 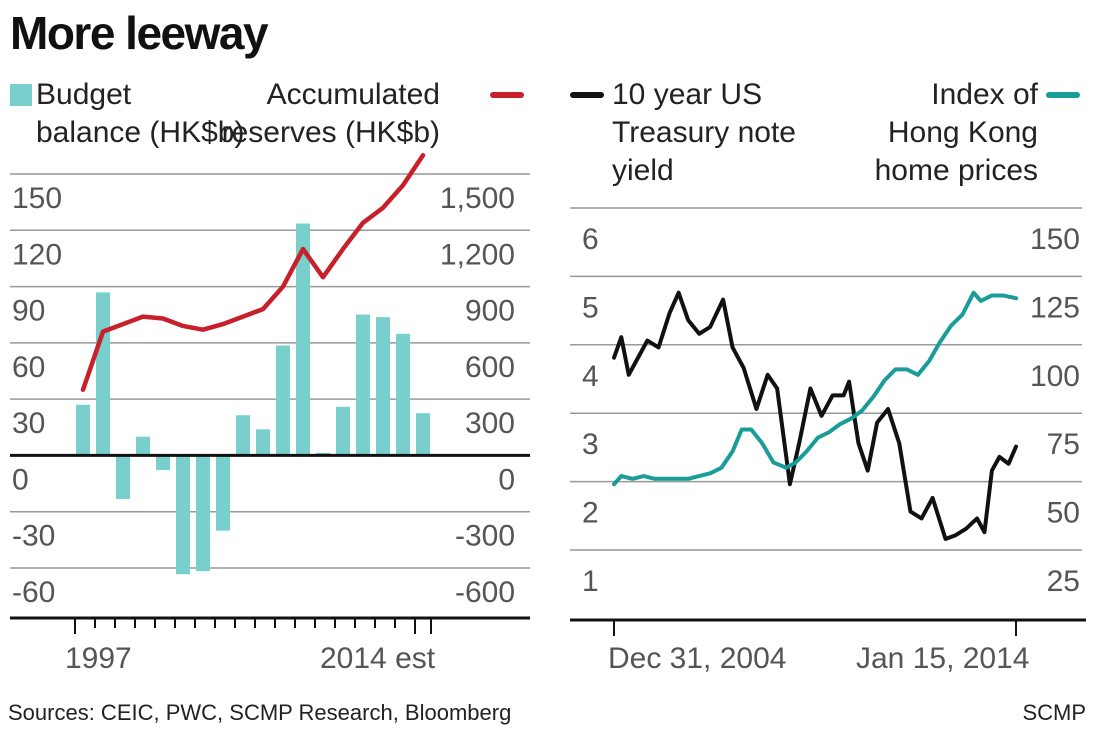 What do you see at coordinates (21, 95) in the screenshot?
I see `bar-swatch-icon` at bounding box center [21, 95].